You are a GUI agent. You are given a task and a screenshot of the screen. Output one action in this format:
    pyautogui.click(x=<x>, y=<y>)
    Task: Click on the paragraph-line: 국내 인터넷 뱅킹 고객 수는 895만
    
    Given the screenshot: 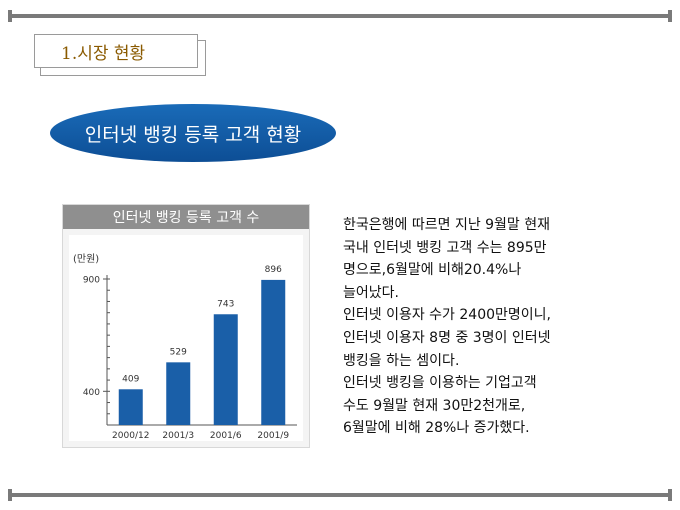 What is the action you would take?
    pyautogui.click(x=445, y=247)
    